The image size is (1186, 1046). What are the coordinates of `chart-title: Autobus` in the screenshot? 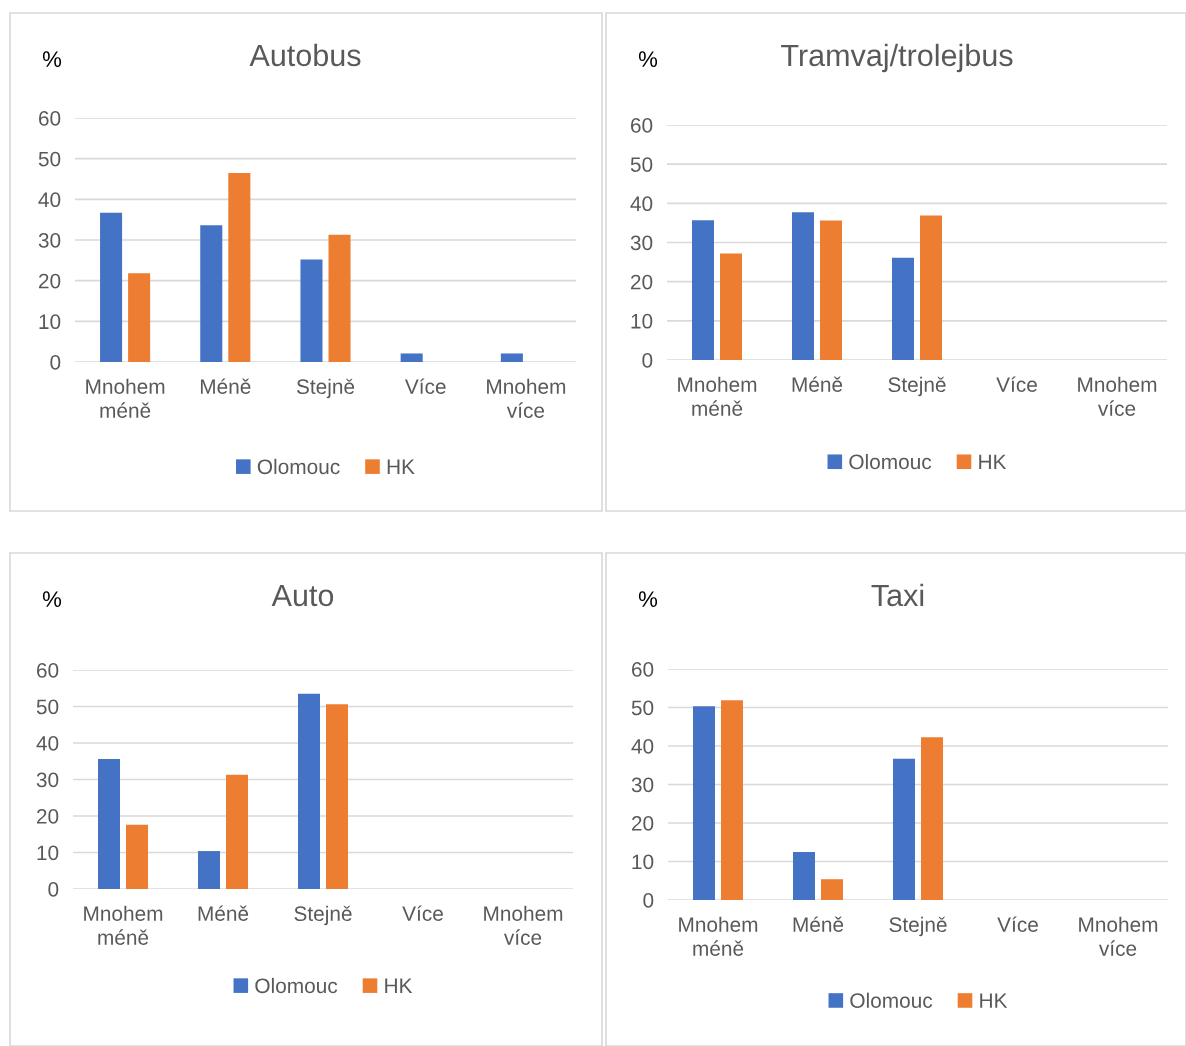 It's located at (305, 55).